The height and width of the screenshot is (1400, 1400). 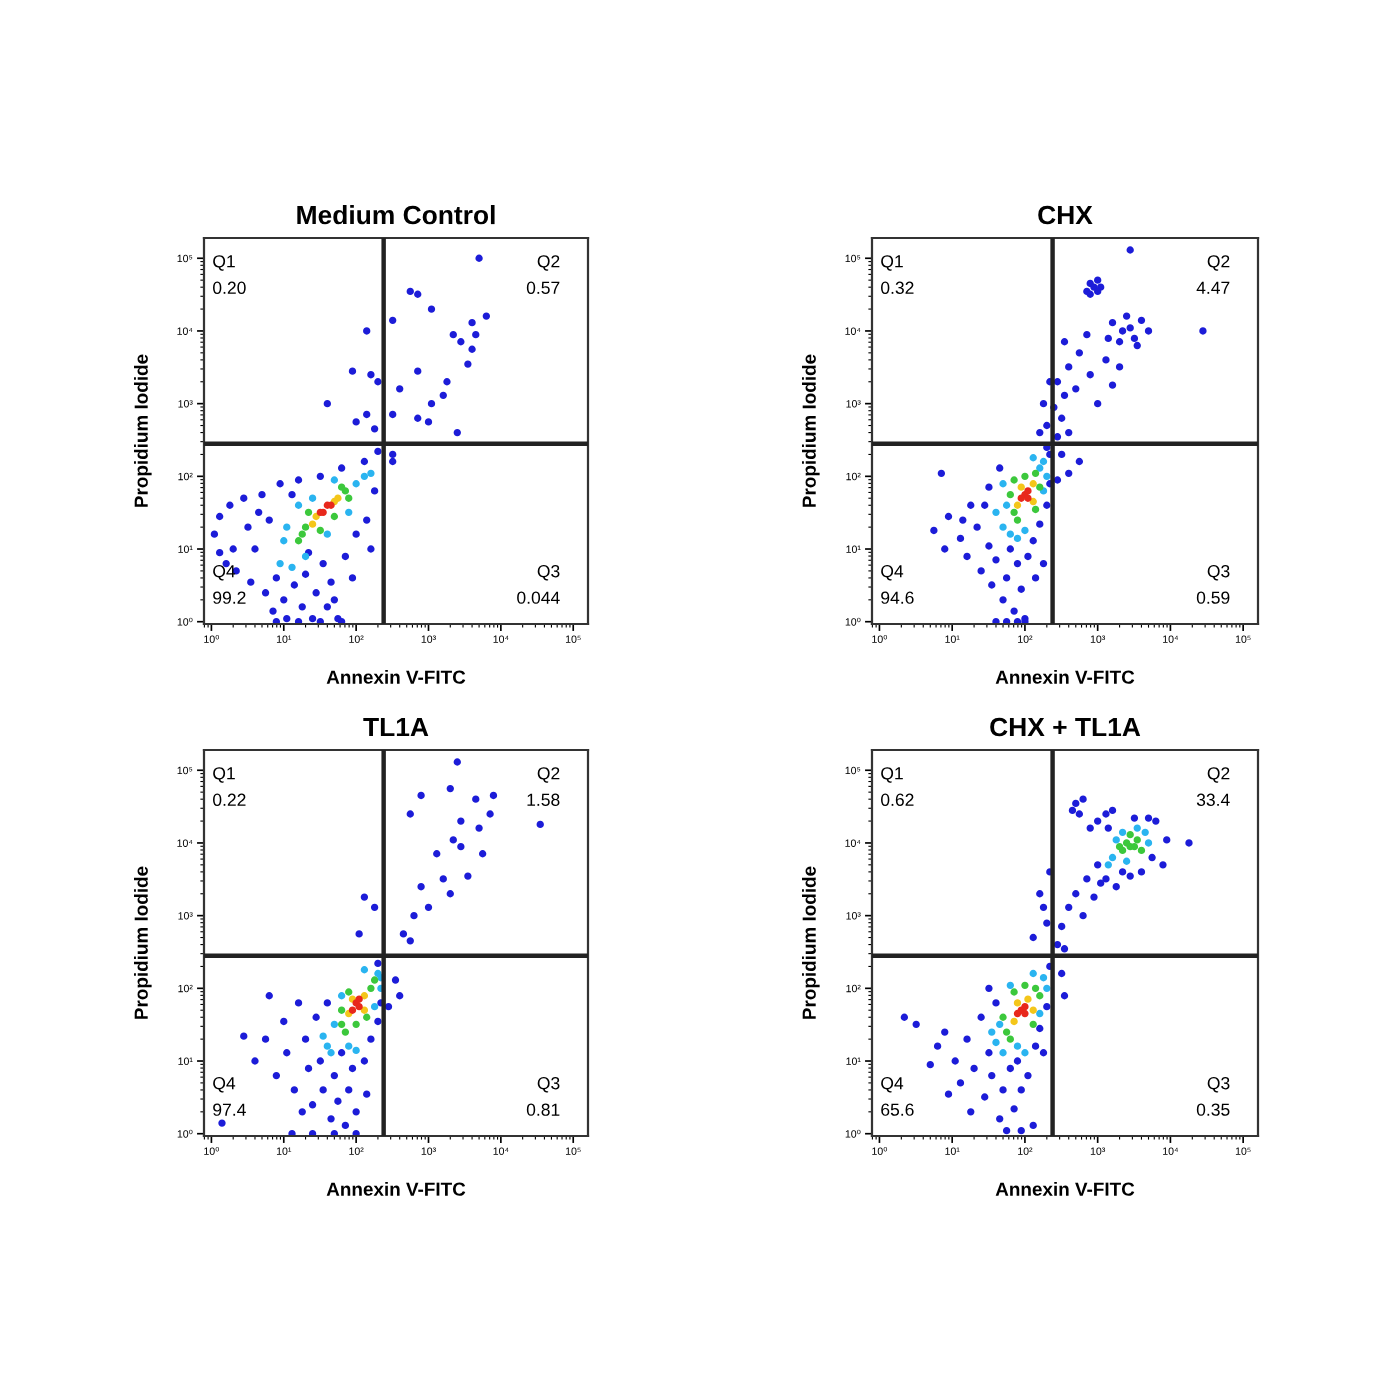 I want to click on chart-title: CHX + TL1A, so click(x=1065, y=727).